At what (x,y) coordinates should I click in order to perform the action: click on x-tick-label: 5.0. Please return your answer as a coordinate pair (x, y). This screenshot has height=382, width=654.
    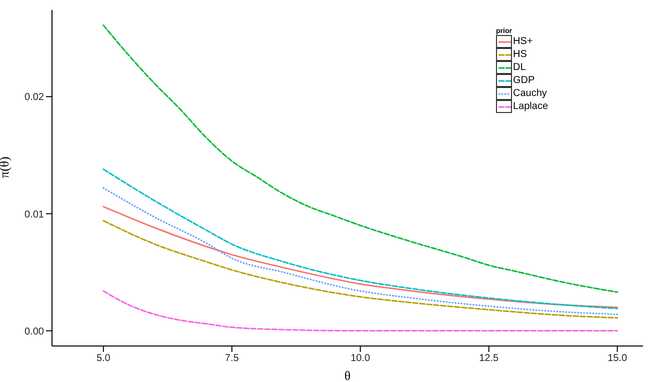
    Looking at the image, I should click on (103, 358).